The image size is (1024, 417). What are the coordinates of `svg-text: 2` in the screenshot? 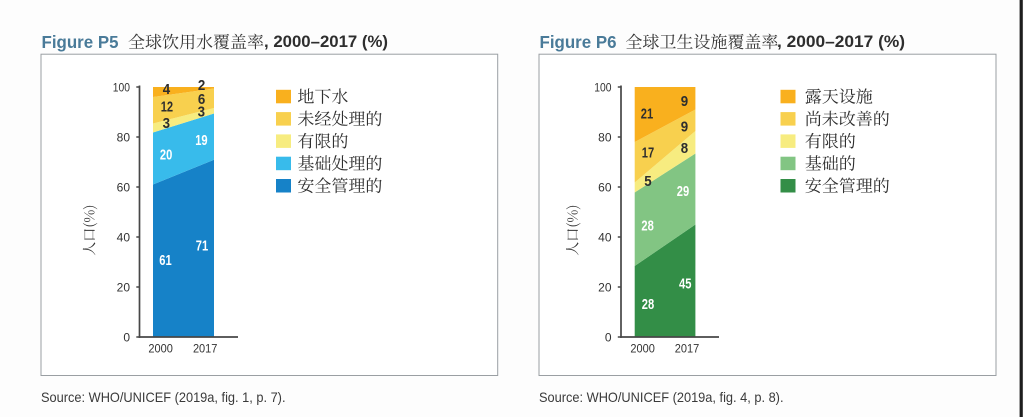 It's located at (201, 85).